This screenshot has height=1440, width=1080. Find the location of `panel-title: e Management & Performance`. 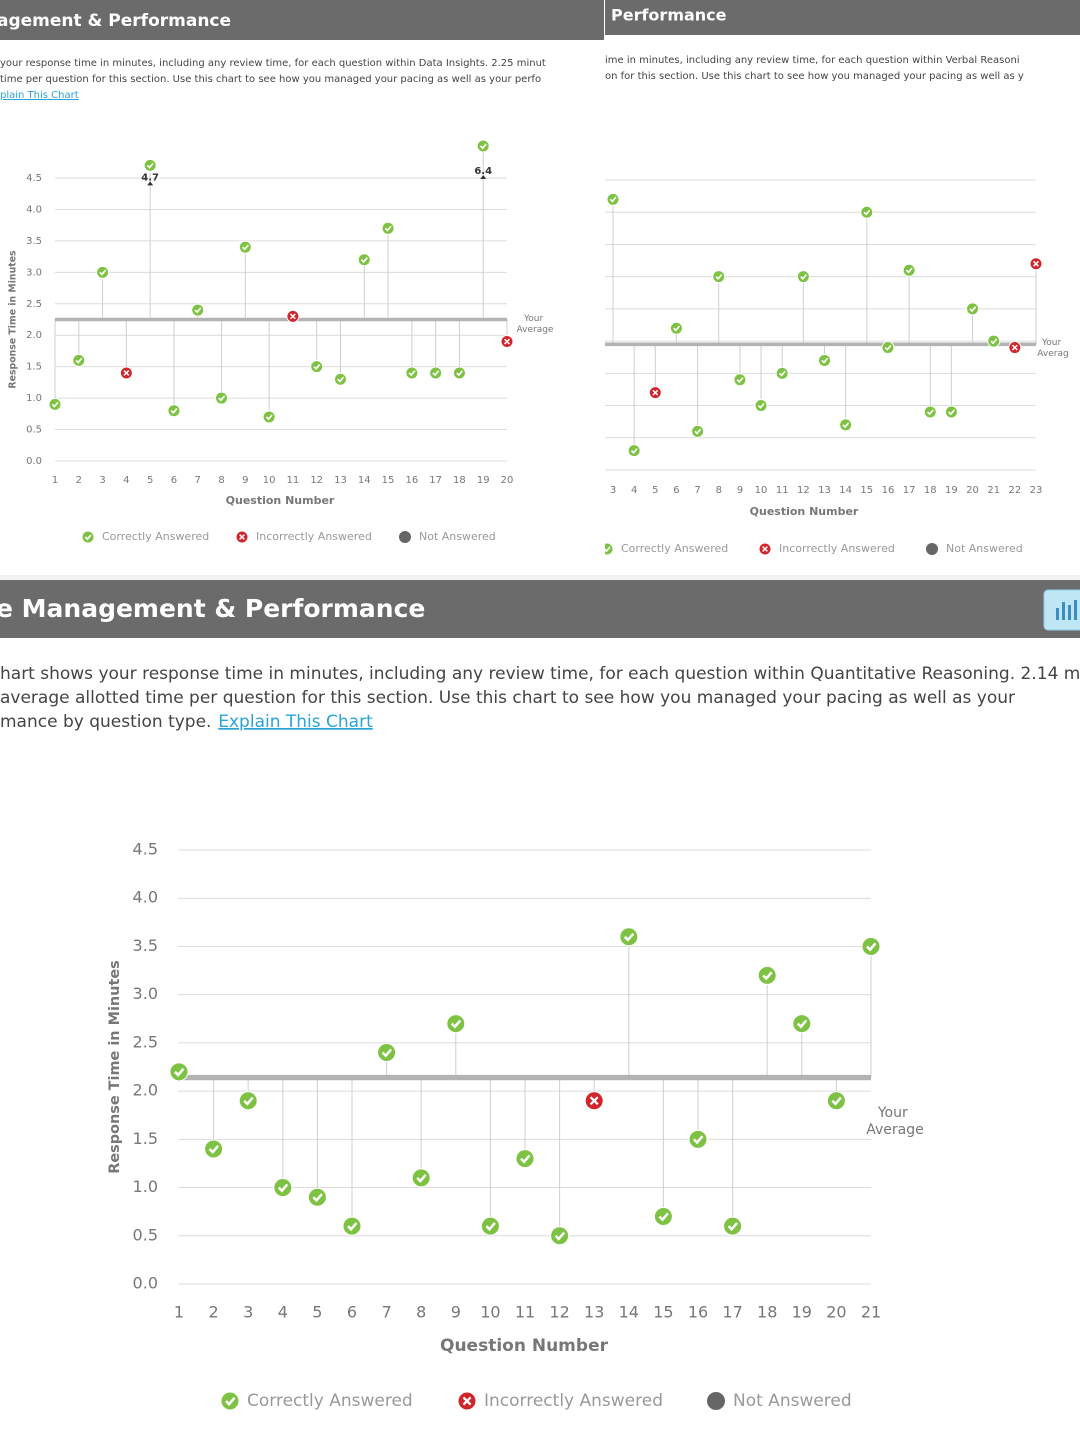

panel-title: e Management & Performance is located at coordinates (212, 608).